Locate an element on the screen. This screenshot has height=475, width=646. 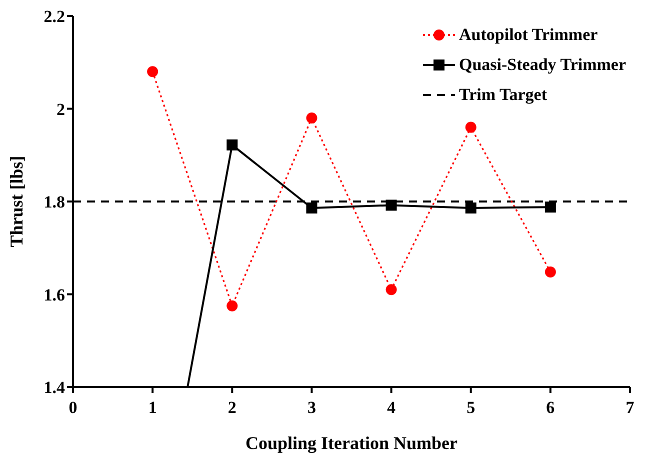
x-tick-label: 1 is located at coordinates (152, 408).